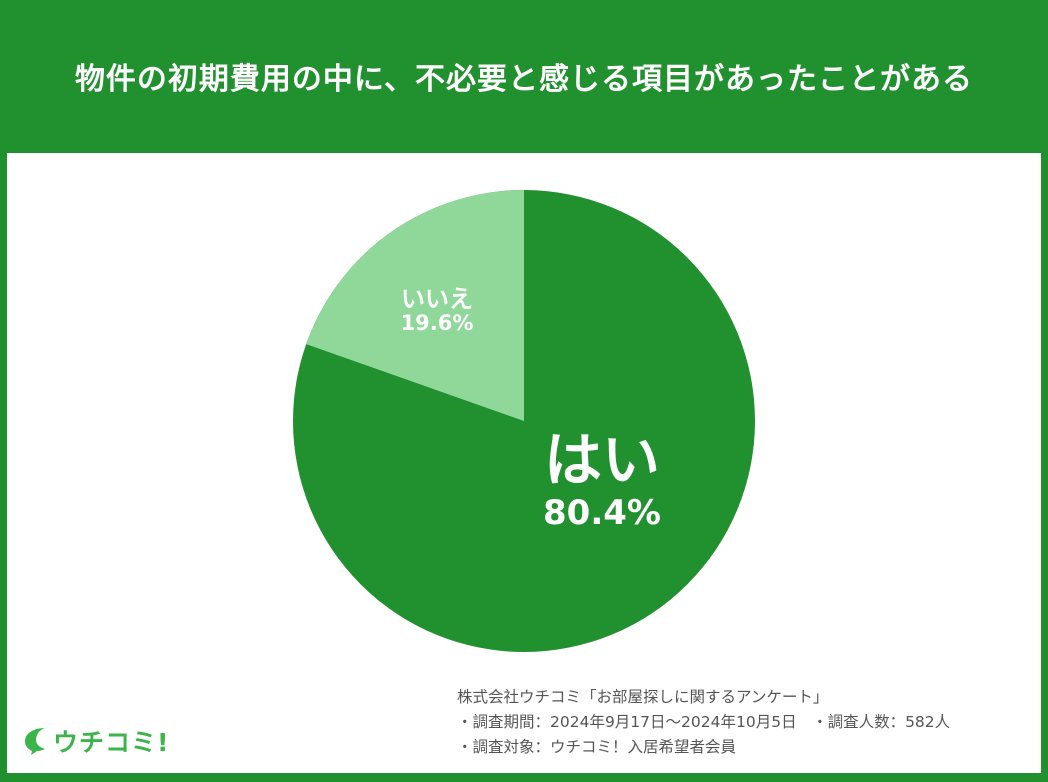 The height and width of the screenshot is (782, 1048). What do you see at coordinates (643, 697) in the screenshot?
I see `source-company: 株式会社ウチコミ「お部屋探しに関するアンケート」` at bounding box center [643, 697].